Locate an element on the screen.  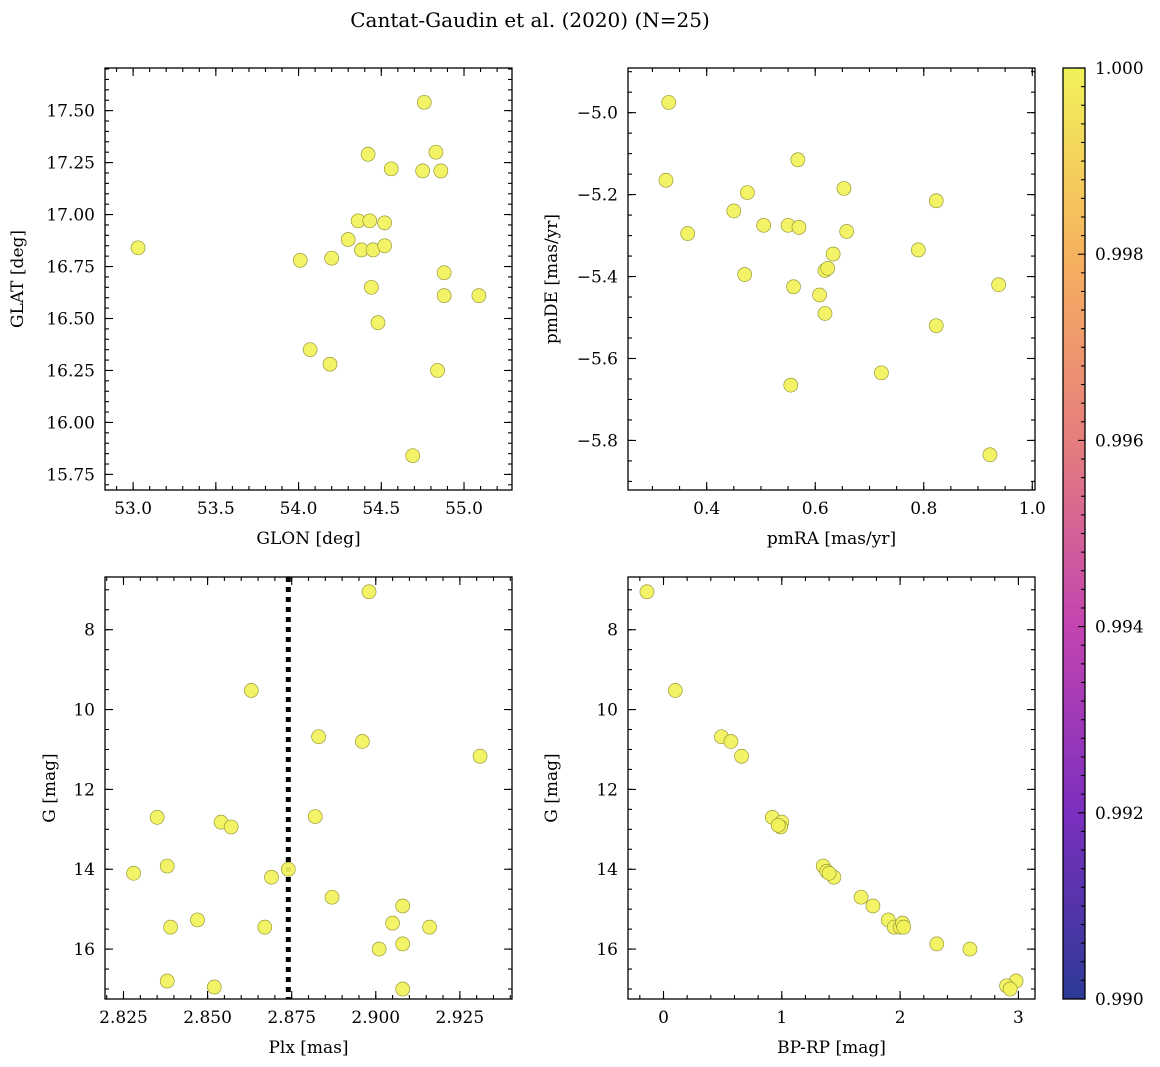
x-tick-label: 2.875 is located at coordinates (291, 1018).